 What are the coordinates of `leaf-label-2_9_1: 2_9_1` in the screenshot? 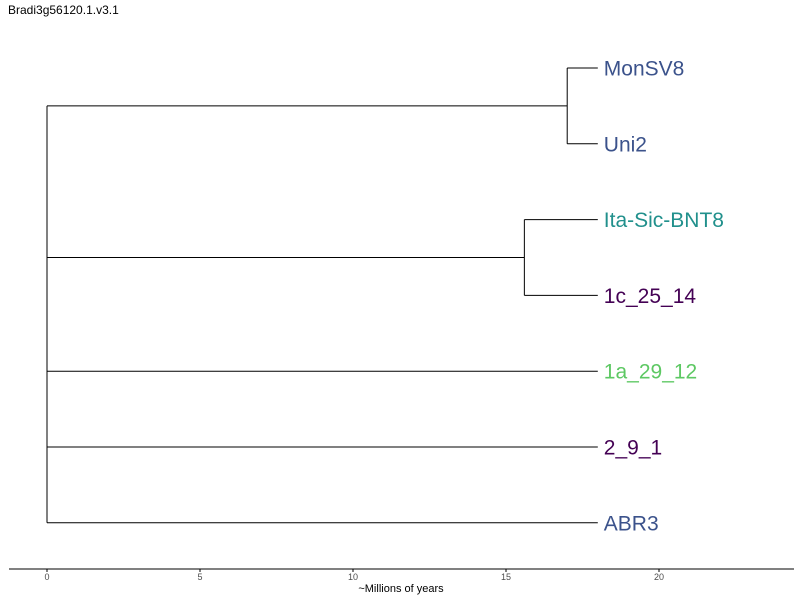 It's located at (633, 448).